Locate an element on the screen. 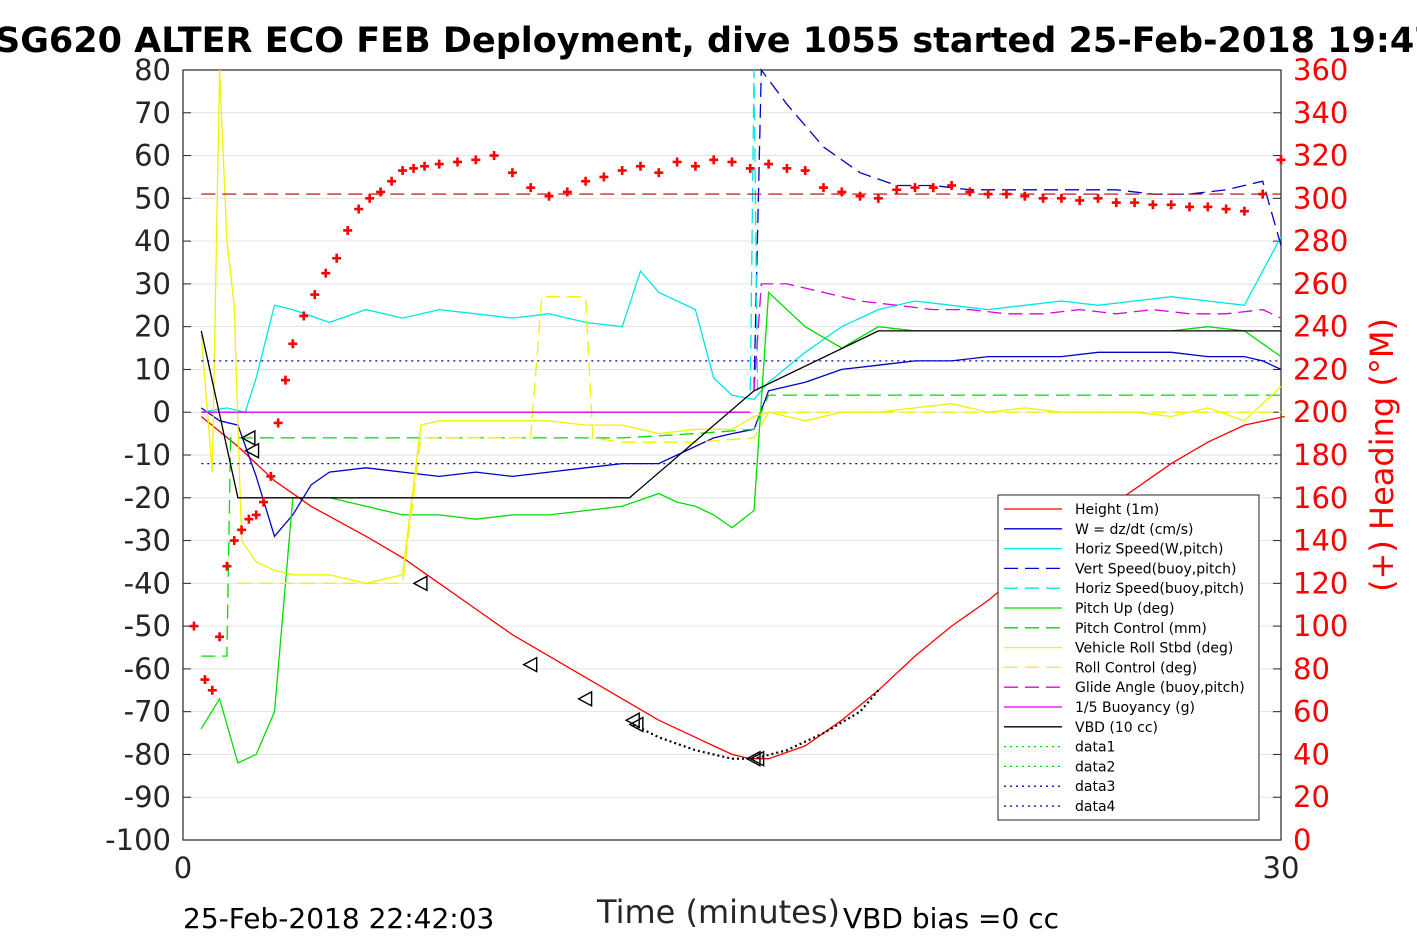  legend-label: Vert Speed(buoy,pitch) is located at coordinates (1156, 569).